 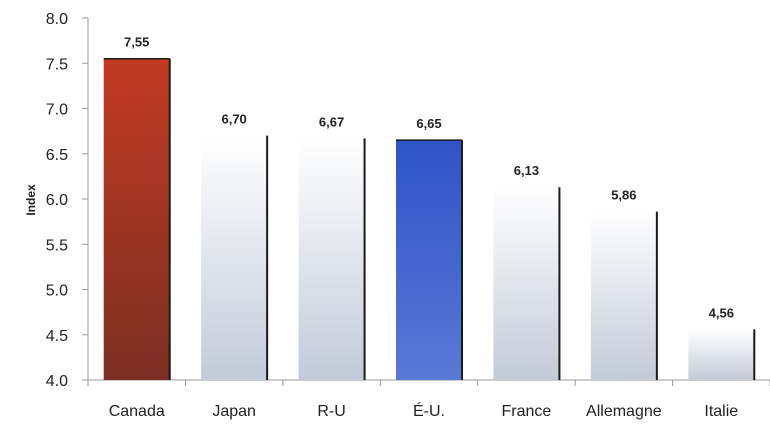 What do you see at coordinates (428, 123) in the screenshot?
I see `data-label: 6,65` at bounding box center [428, 123].